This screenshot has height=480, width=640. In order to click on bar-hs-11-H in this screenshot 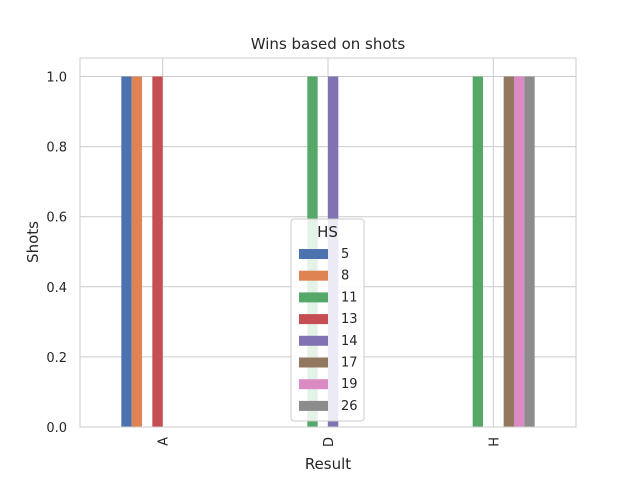, I will do `click(477, 251)`.